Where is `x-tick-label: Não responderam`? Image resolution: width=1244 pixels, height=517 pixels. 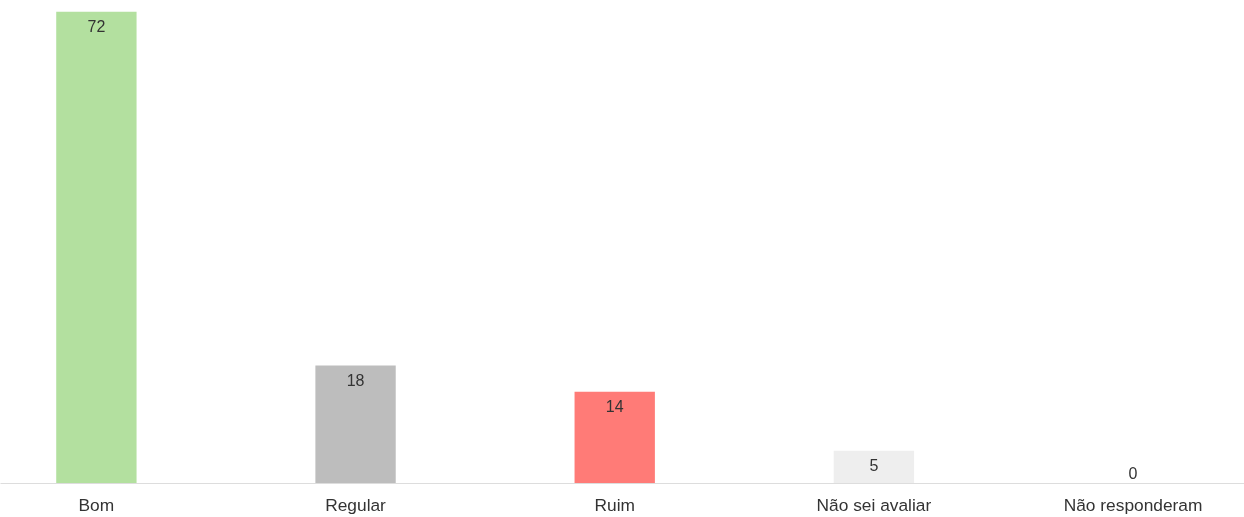
x-tick-label: Não responderam is located at coordinates (1133, 504).